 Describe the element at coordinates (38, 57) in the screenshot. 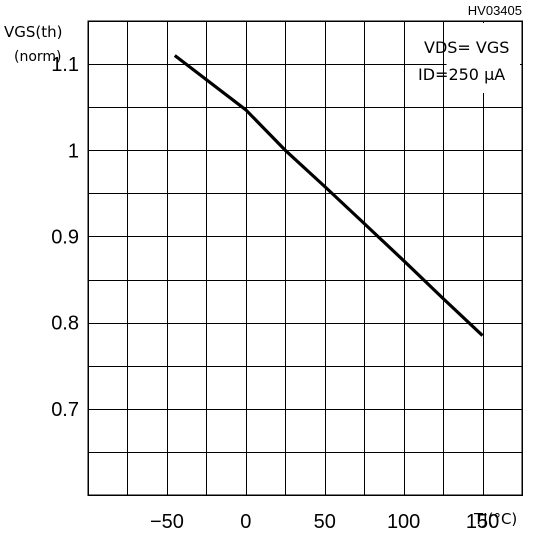

I see `y-axis-unit: (norm)` at that location.